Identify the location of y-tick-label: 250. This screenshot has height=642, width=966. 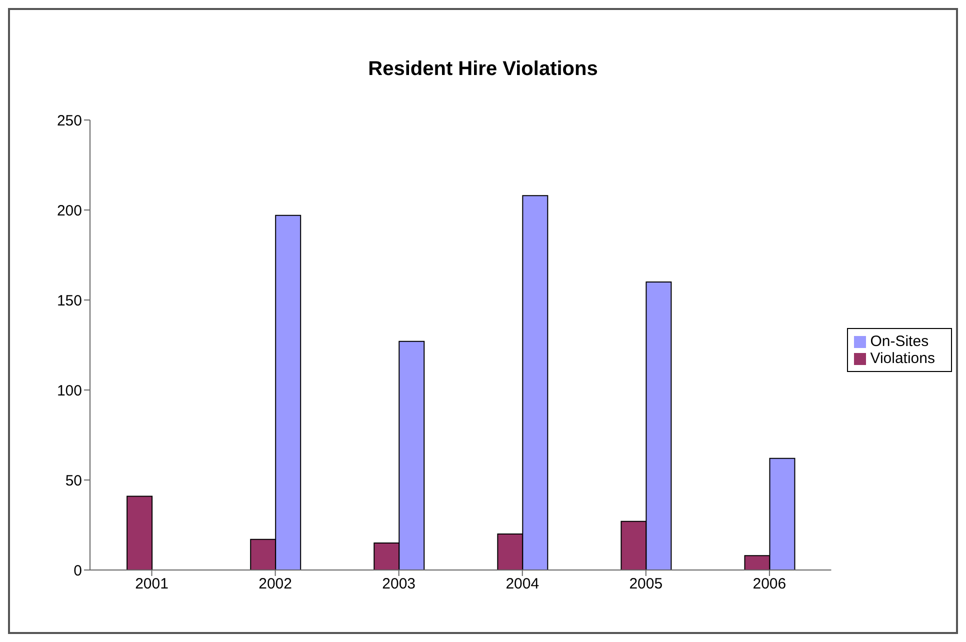
(69, 121).